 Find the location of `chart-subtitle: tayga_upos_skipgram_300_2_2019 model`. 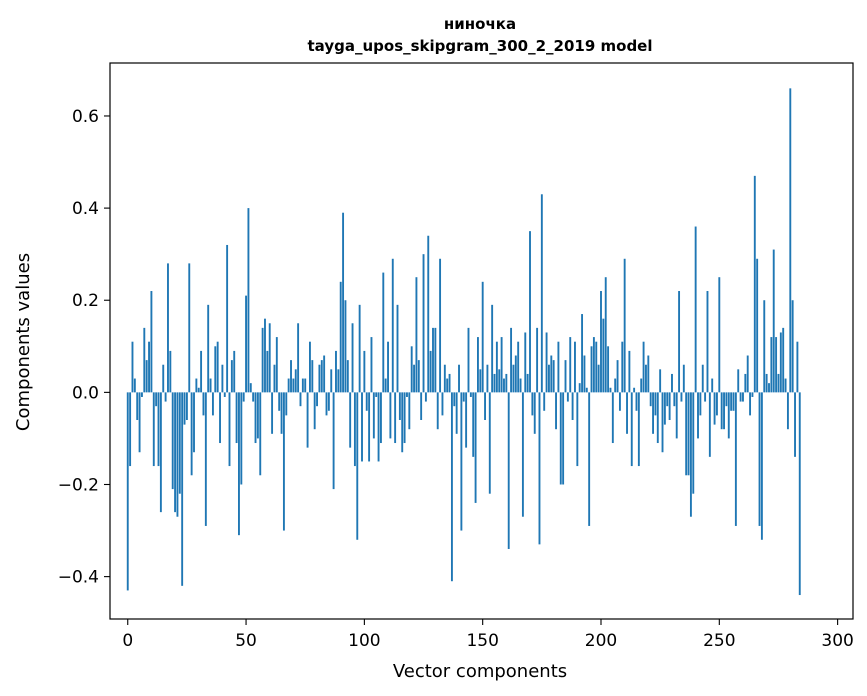

chart-subtitle: tayga_upos_skipgram_300_2_2019 model is located at coordinates (480, 46).